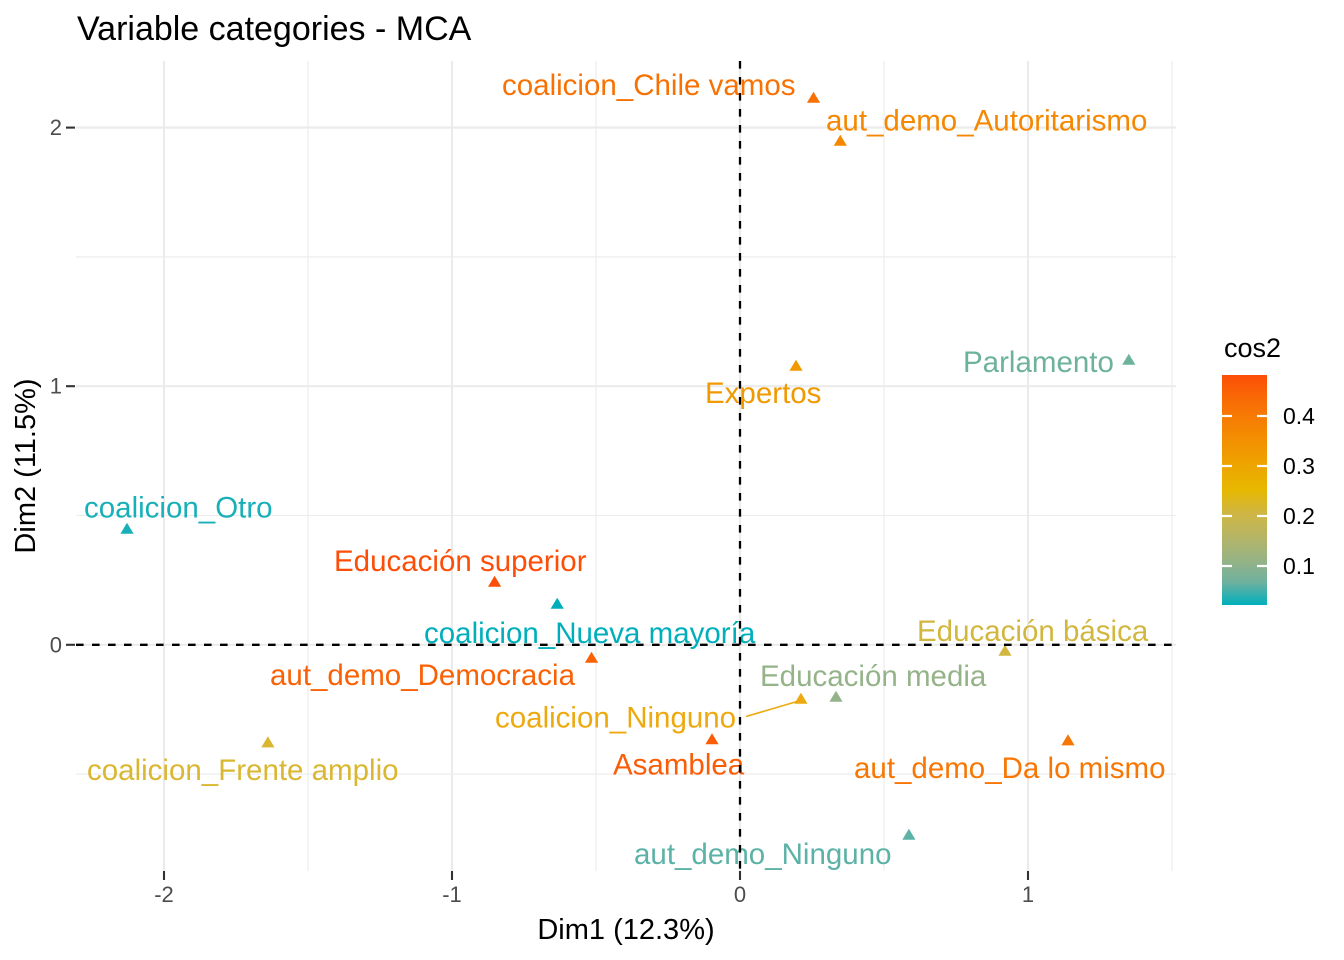 The height and width of the screenshot is (960, 1344). Describe the element at coordinates (615, 718) in the screenshot. I see `svg-text: coalicion_Ninguno` at that location.